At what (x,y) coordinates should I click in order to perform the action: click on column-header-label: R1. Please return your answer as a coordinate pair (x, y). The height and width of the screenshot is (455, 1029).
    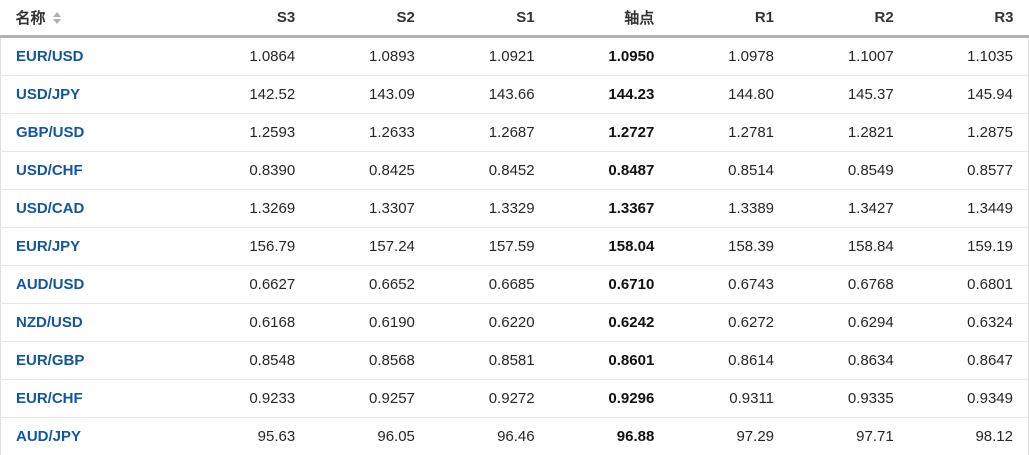
    Looking at the image, I should click on (764, 17).